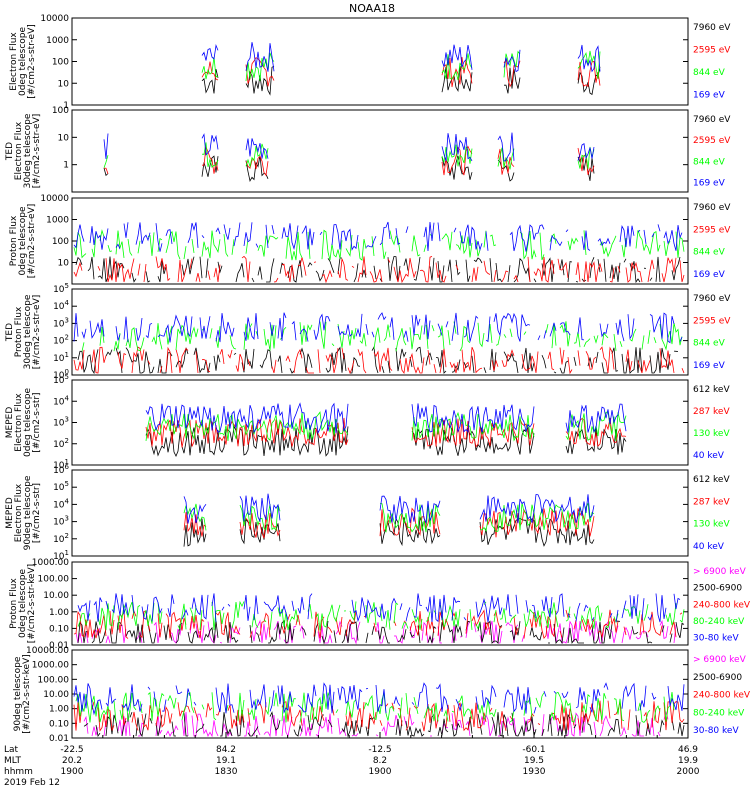 This screenshot has height=800, width=750. What do you see at coordinates (72, 761) in the screenshot?
I see `x-tick-label: 20.2` at bounding box center [72, 761].